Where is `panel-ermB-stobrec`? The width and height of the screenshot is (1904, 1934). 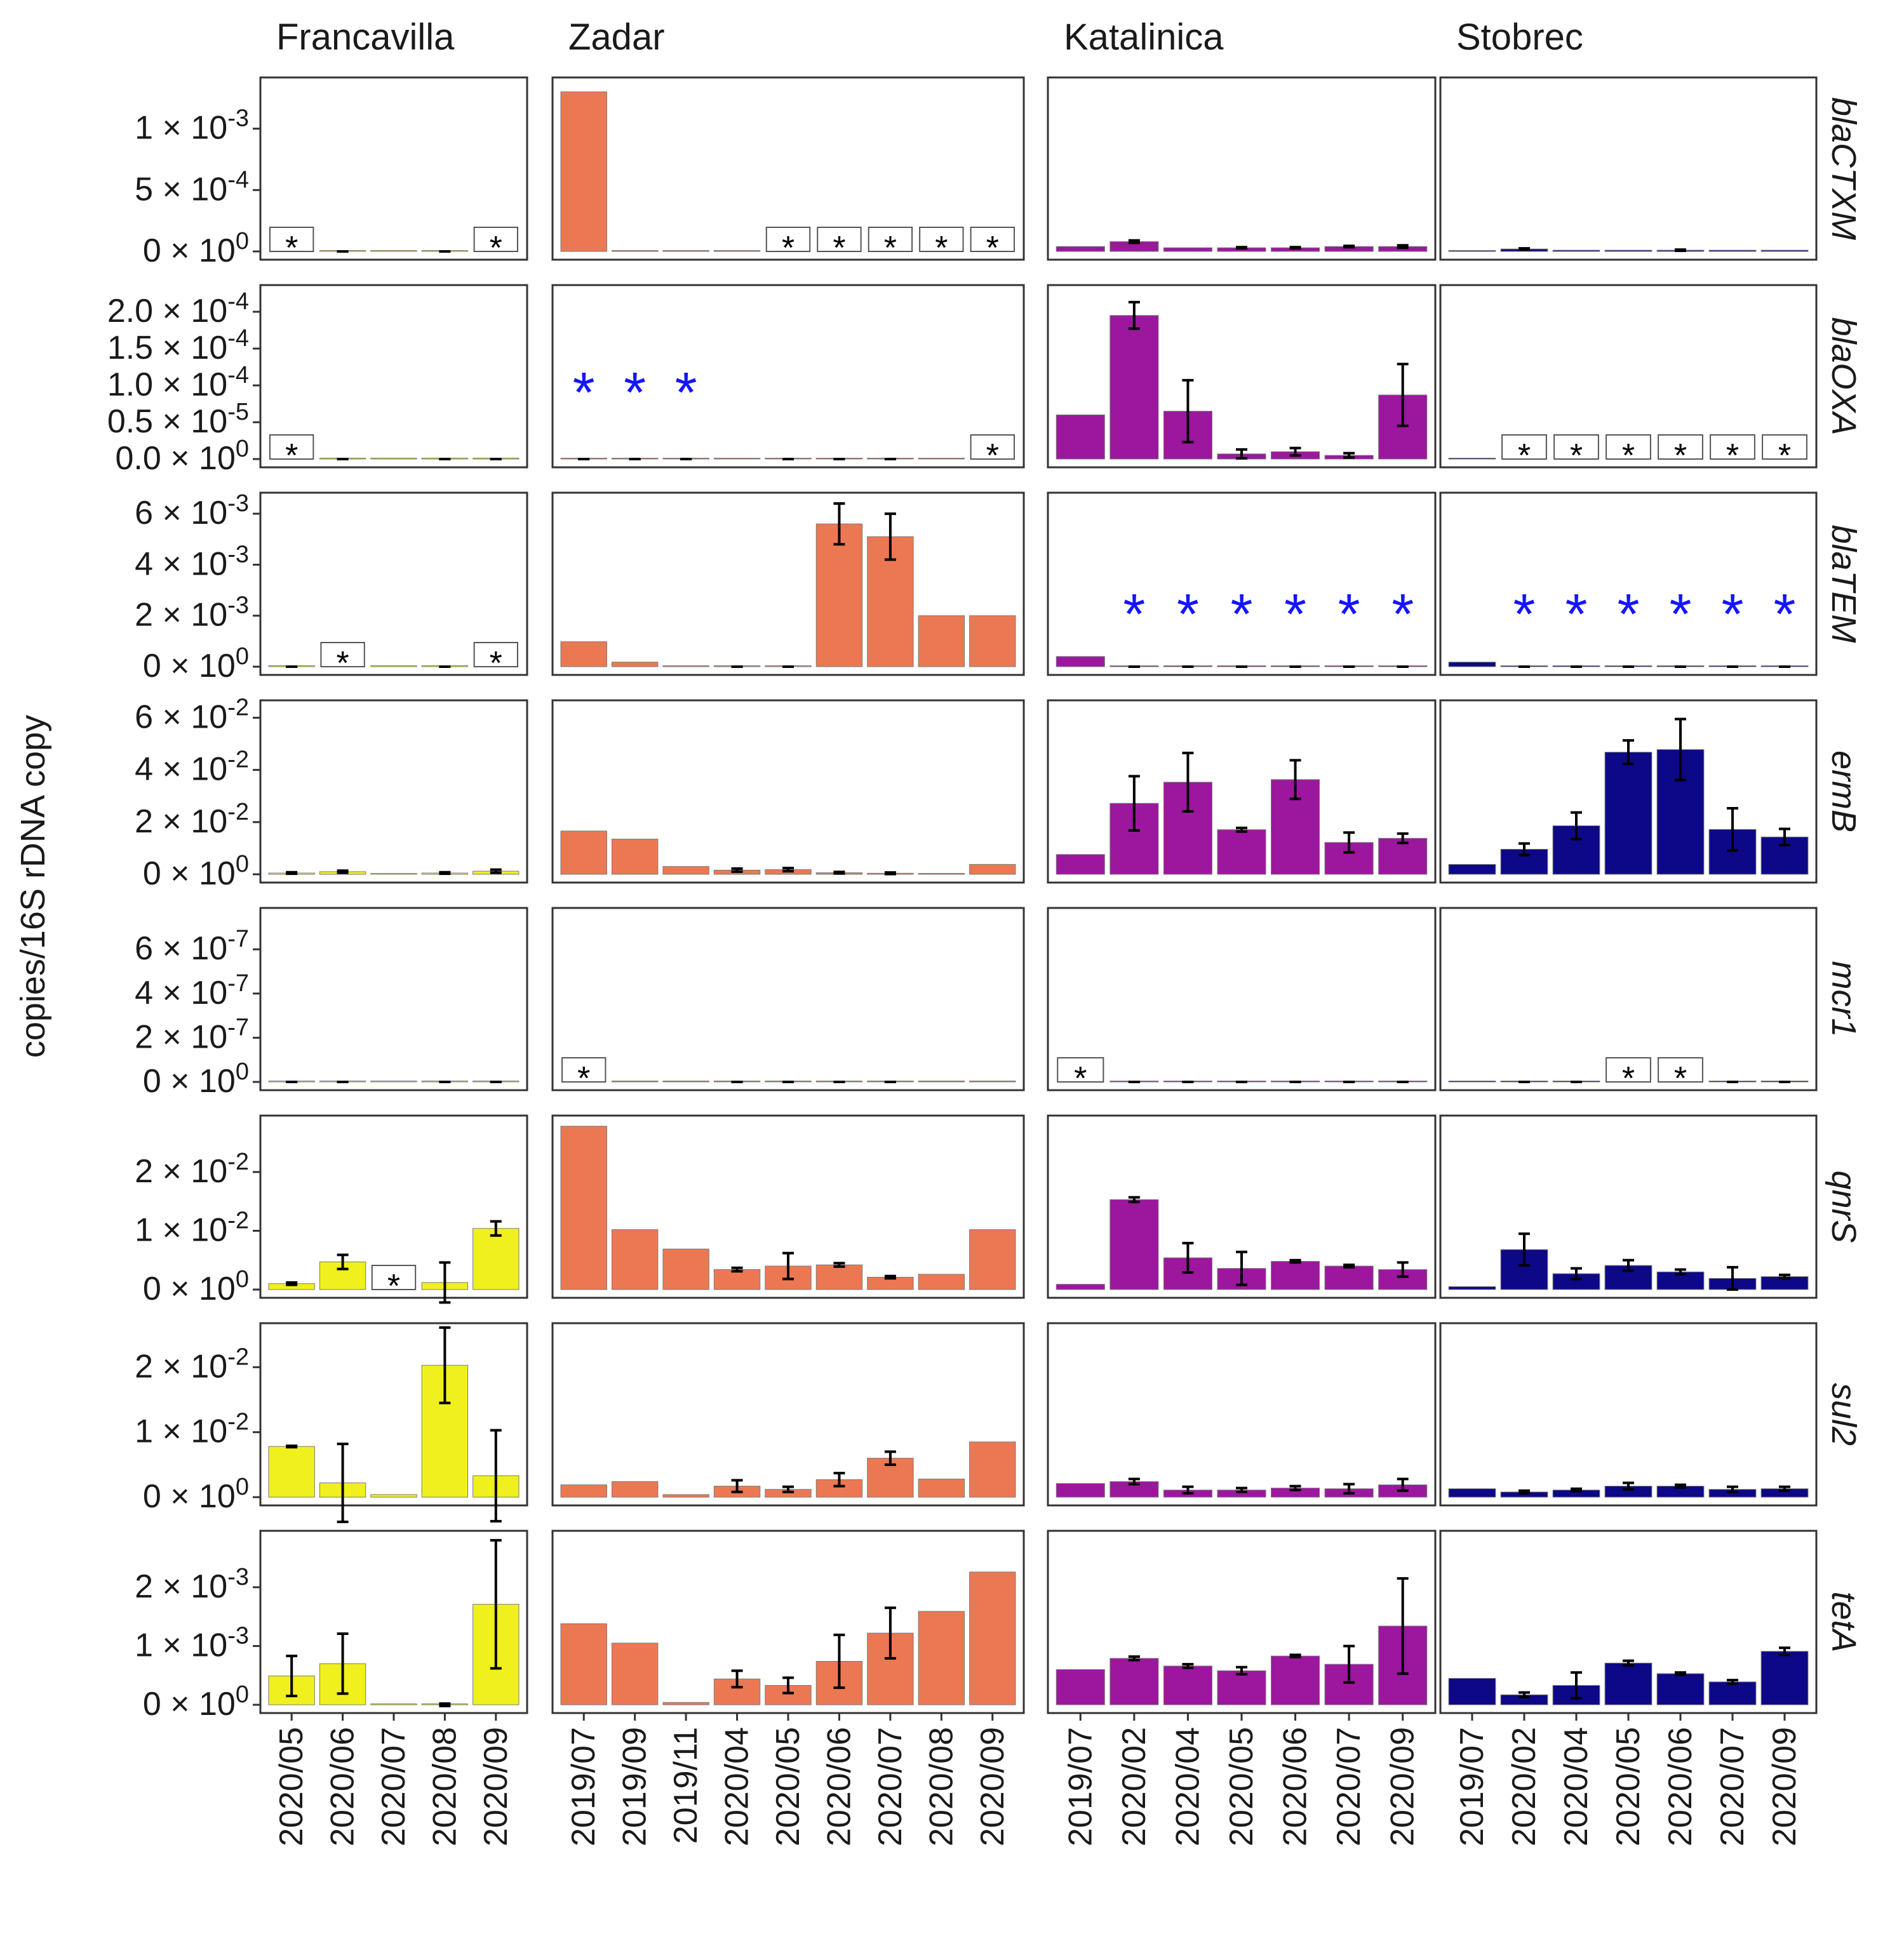
panel-ermB-stobrec is located at coordinates (1628, 792).